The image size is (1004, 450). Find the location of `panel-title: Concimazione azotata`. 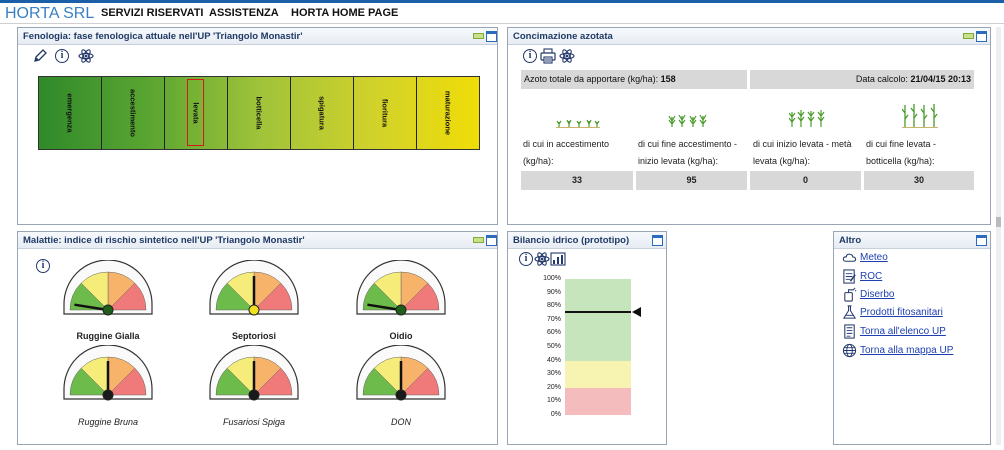

panel-title: Concimazione azotata is located at coordinates (563, 36).